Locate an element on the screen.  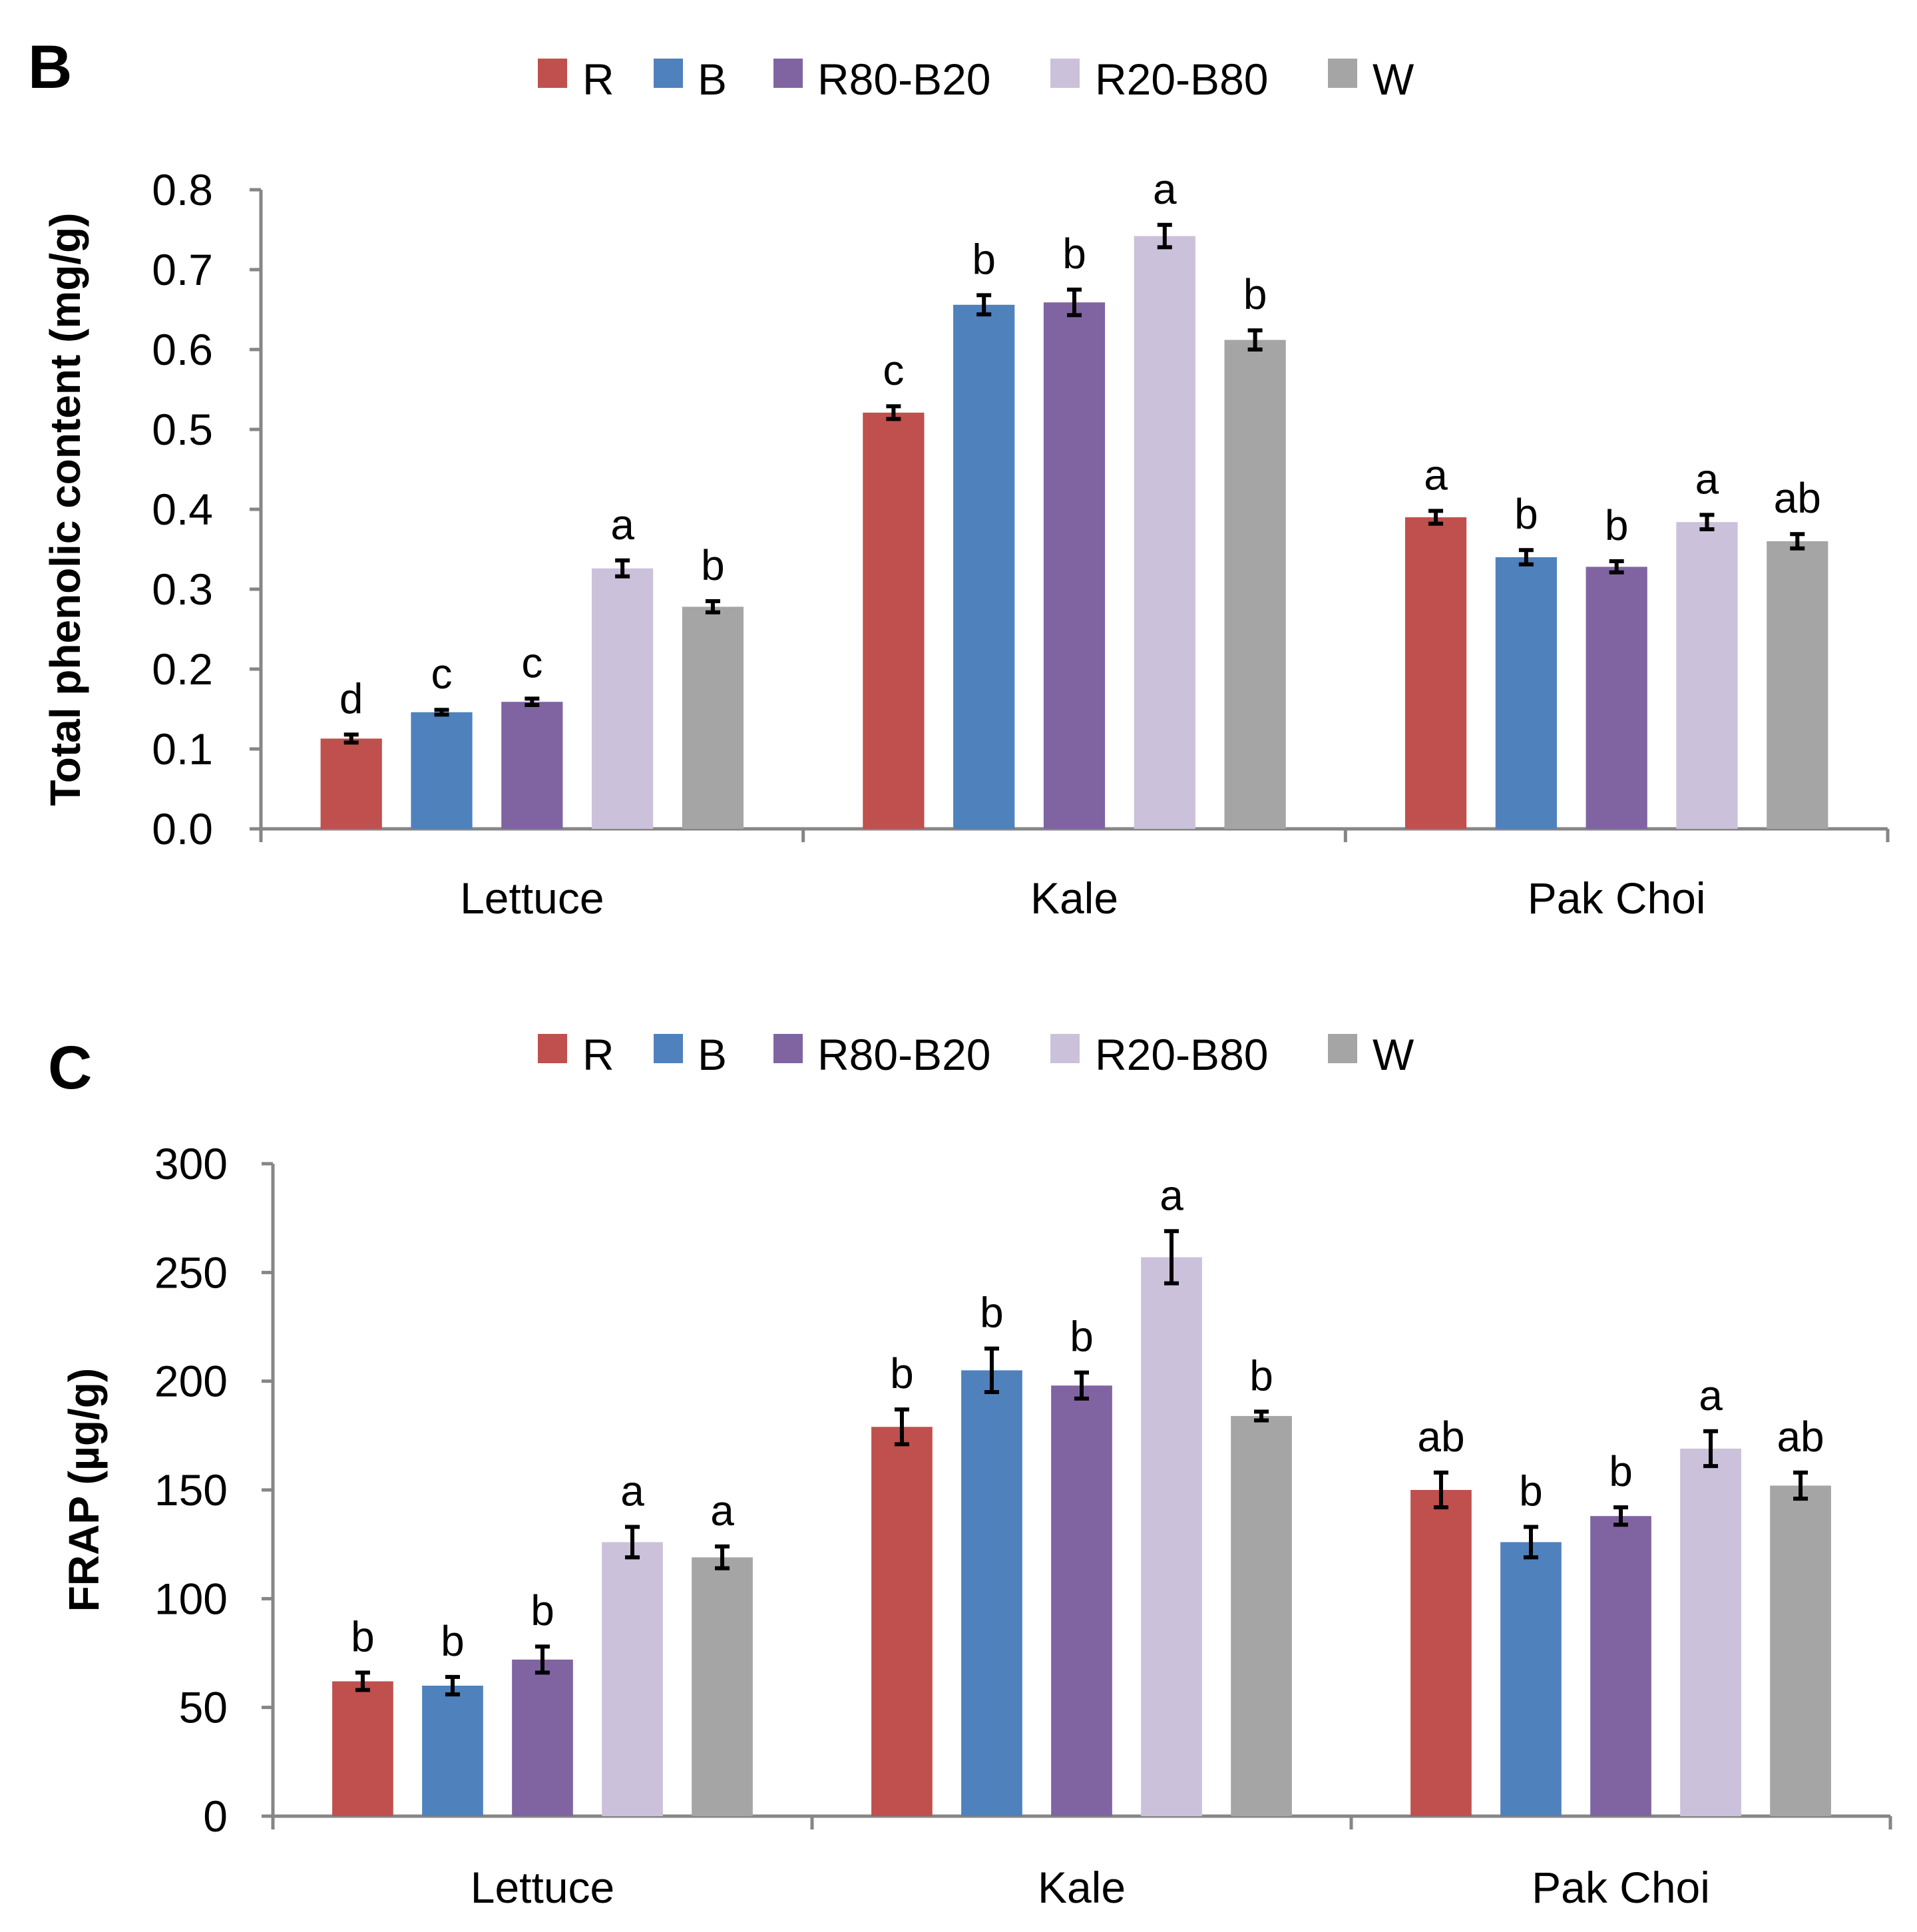
y-tick-label: 0.2 is located at coordinates (182, 669).